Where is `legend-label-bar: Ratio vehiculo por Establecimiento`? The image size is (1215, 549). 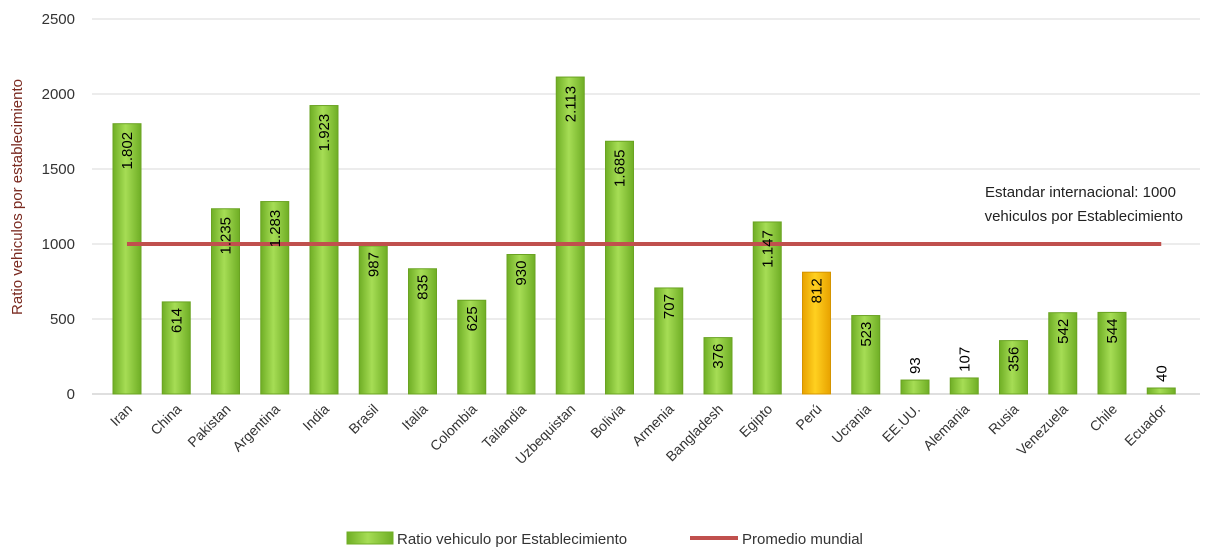
legend-label-bar: Ratio vehiculo por Establecimiento is located at coordinates (512, 539).